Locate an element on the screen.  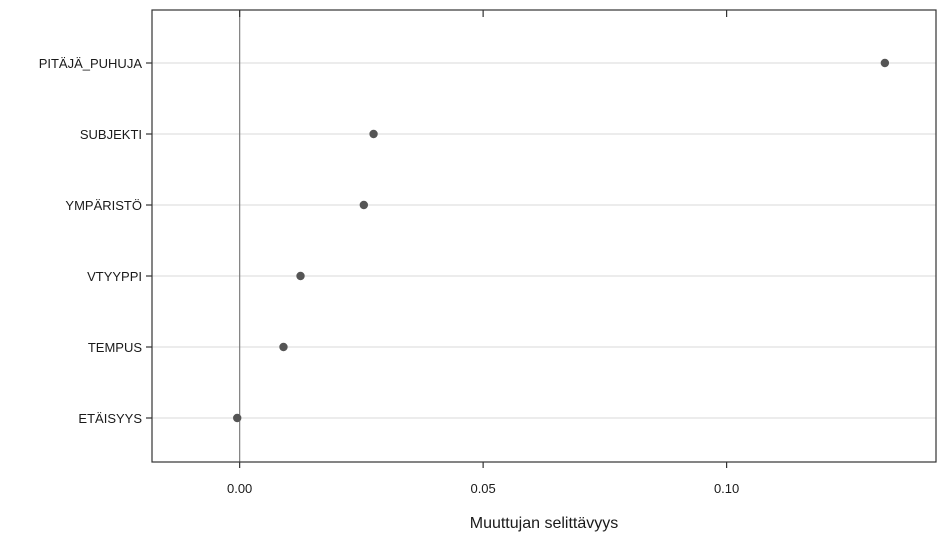
x-axis-title: Muuttujan selittävyys is located at coordinates (544, 523).